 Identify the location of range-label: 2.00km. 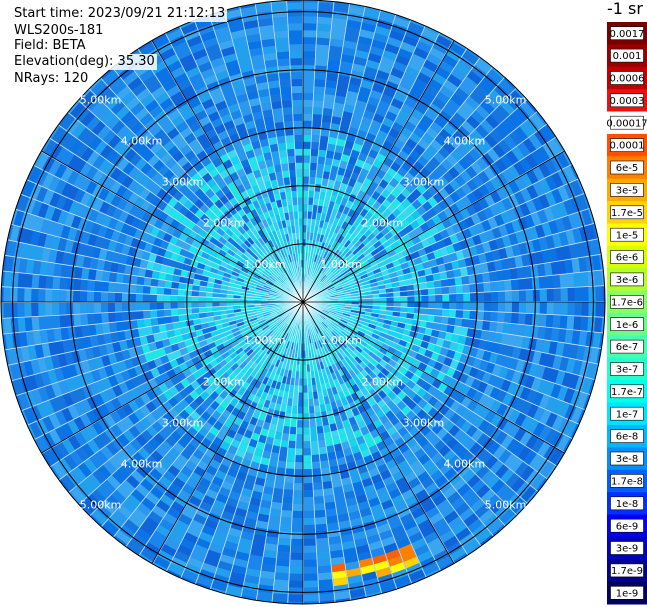
(383, 381).